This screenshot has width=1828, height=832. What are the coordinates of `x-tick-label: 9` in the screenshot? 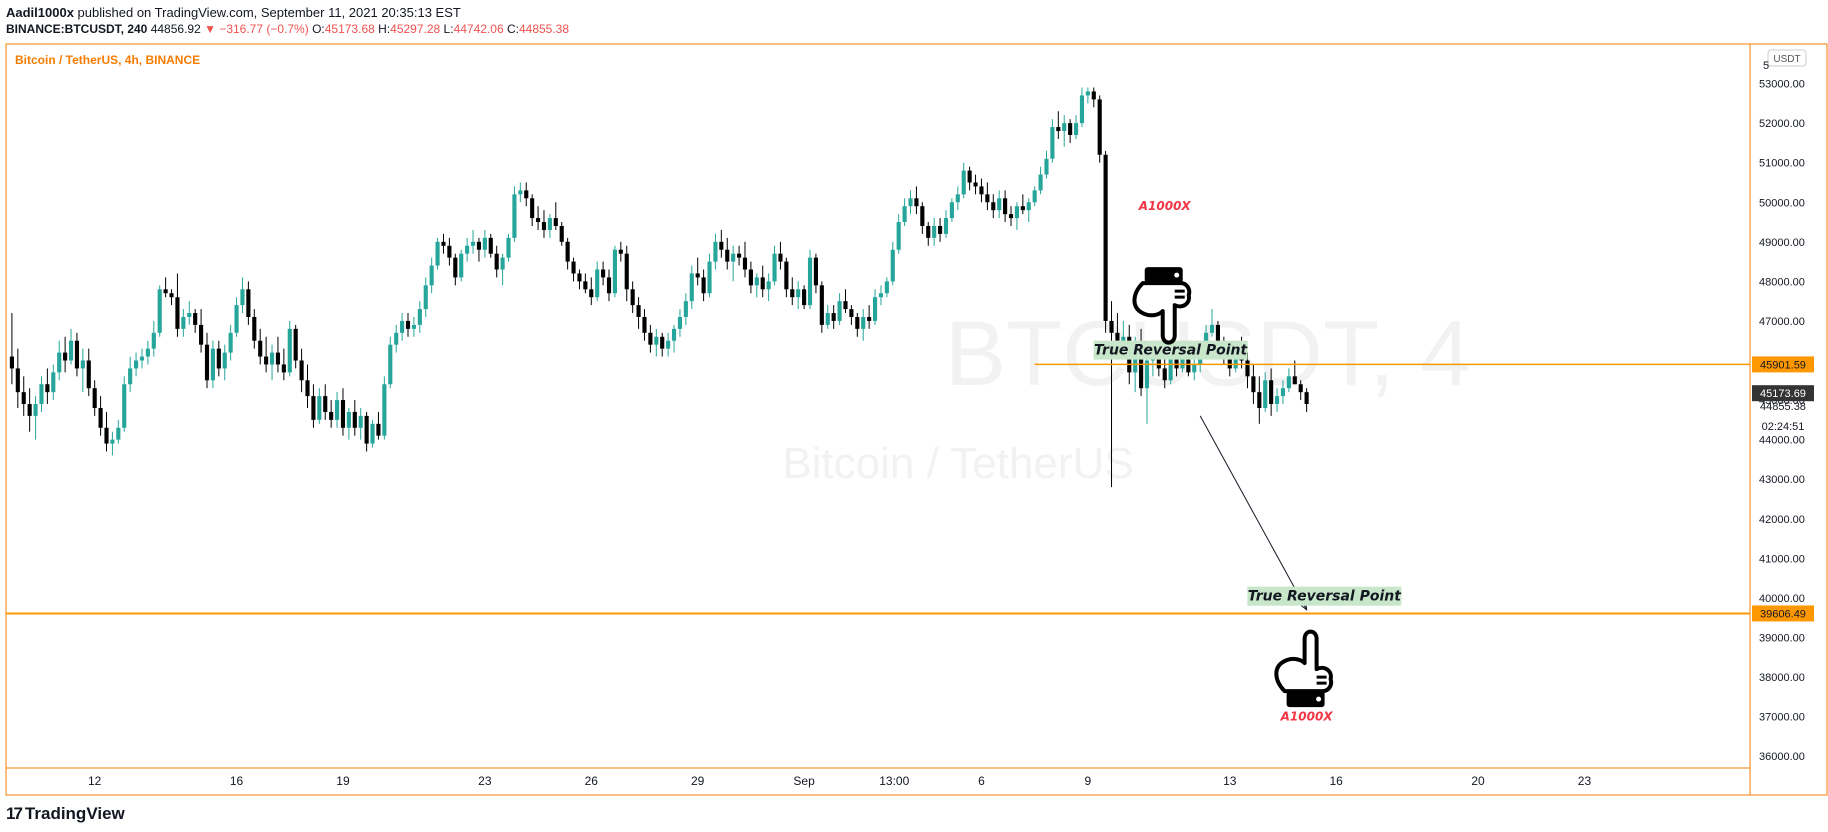 It's located at (1088, 781).